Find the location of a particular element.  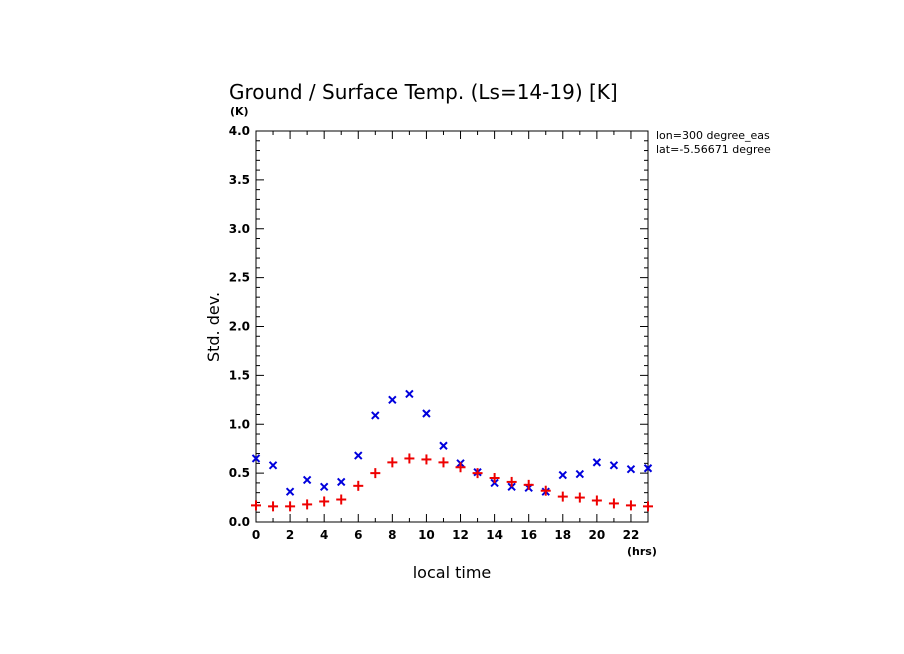

y-unit-label: (K) is located at coordinates (239, 111).